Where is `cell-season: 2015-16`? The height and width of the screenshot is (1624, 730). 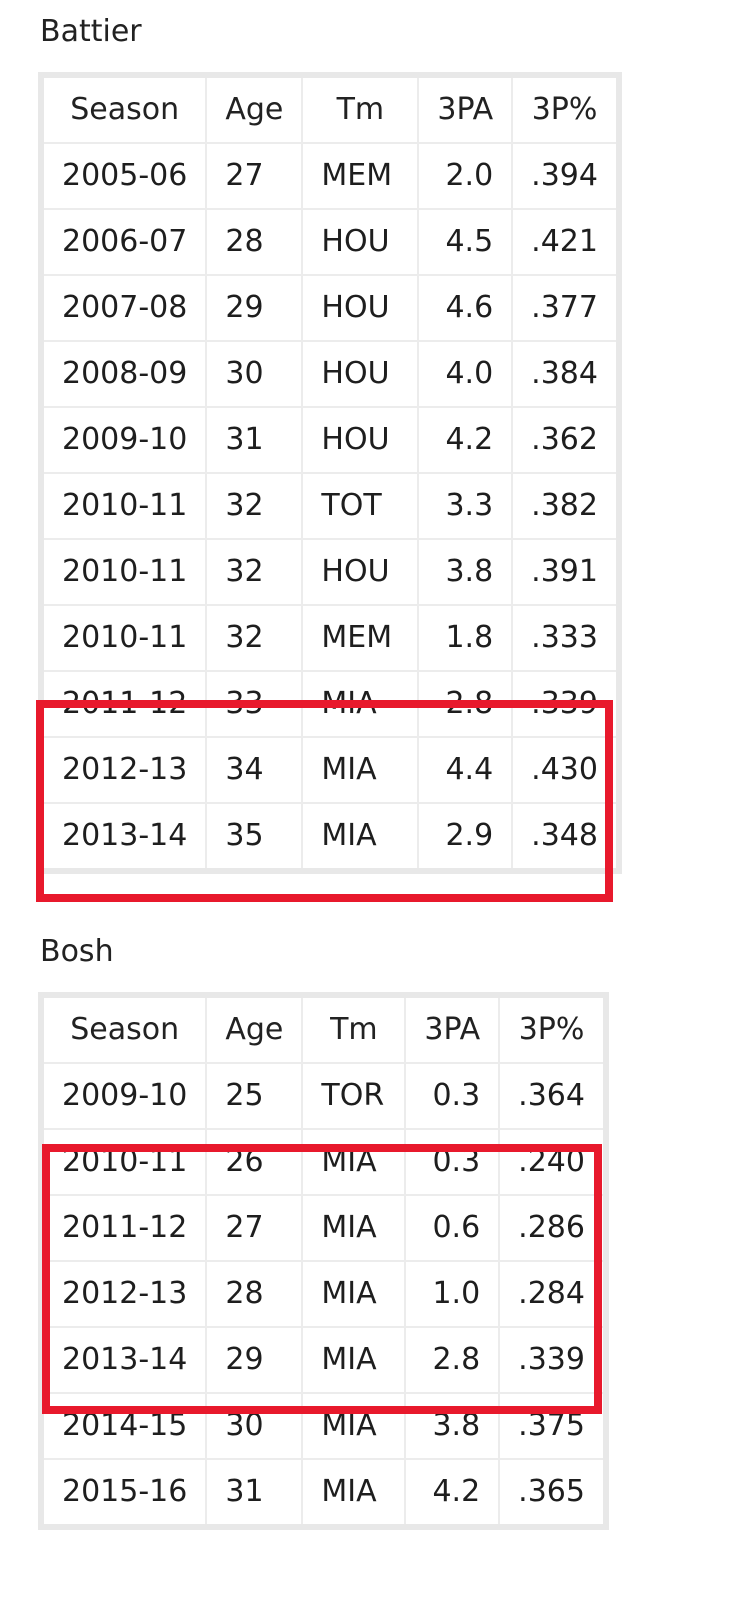
cell-season: 2015-16 is located at coordinates (123, 1493).